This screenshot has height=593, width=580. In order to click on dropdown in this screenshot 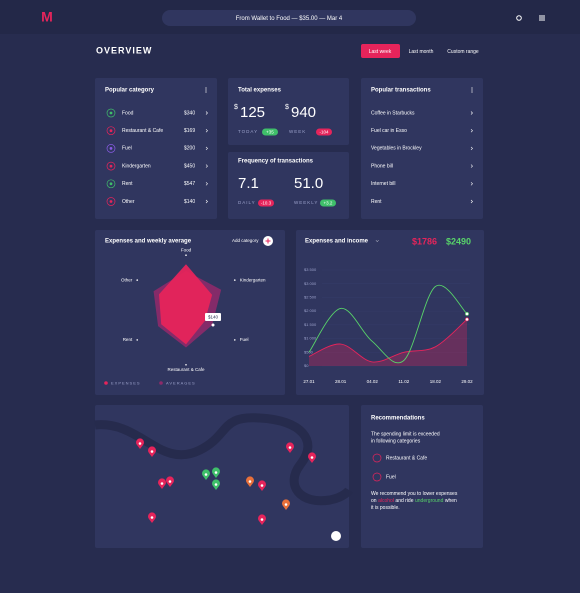, I will do `click(377, 241)`.